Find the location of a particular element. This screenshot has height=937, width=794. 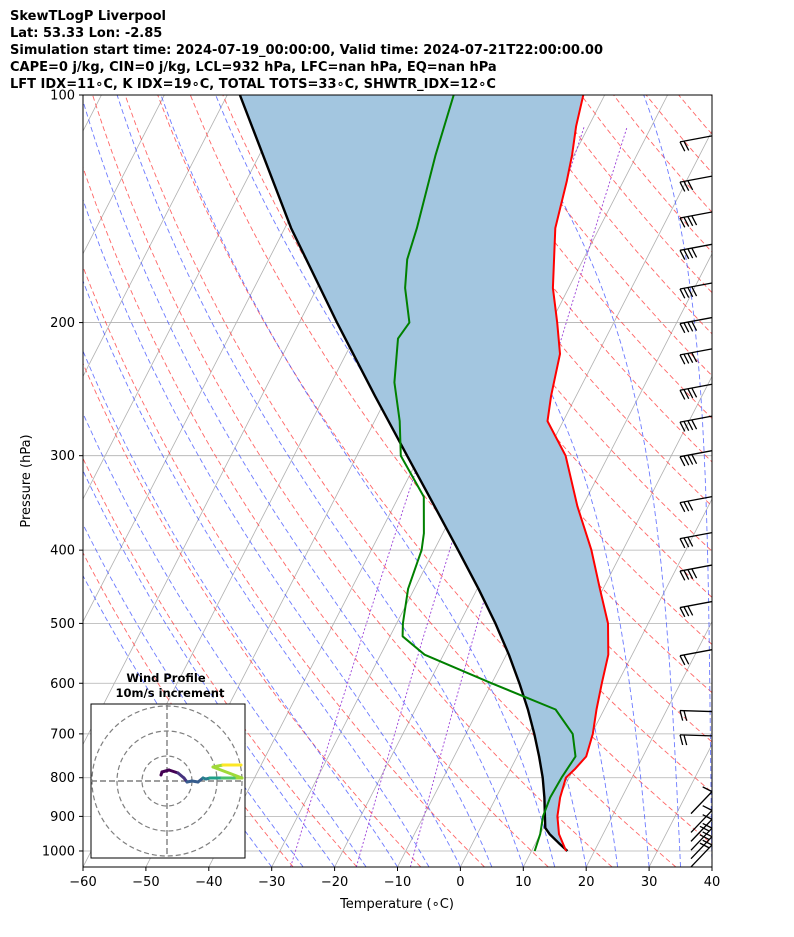

y-tick-label: 200 is located at coordinates (62, 323).